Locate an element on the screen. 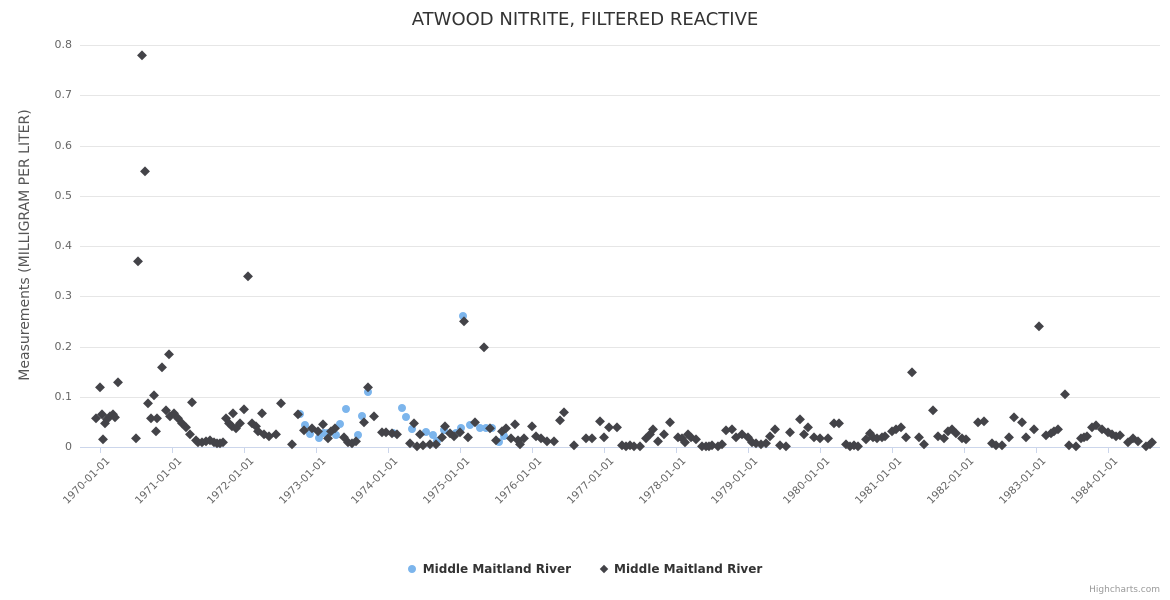 The width and height of the screenshot is (1170, 600). y-axis-tick-label: 0 is located at coordinates (68, 446).